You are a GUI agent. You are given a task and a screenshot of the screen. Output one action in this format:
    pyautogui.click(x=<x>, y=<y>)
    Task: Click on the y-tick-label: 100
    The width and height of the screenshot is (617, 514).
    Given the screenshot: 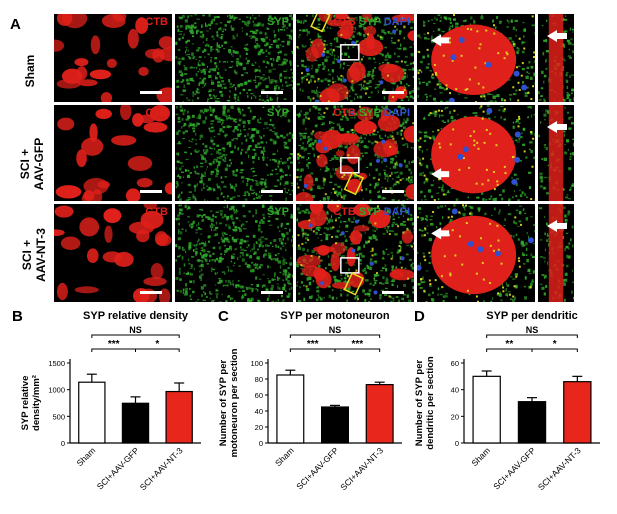 What is the action you would take?
    pyautogui.click(x=256, y=363)
    